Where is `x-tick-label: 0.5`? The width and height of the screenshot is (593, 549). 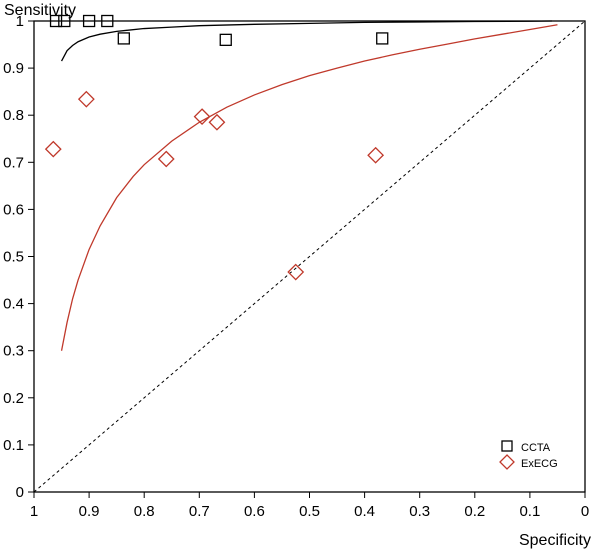
x-tick-label: 0.5 is located at coordinates (309, 511).